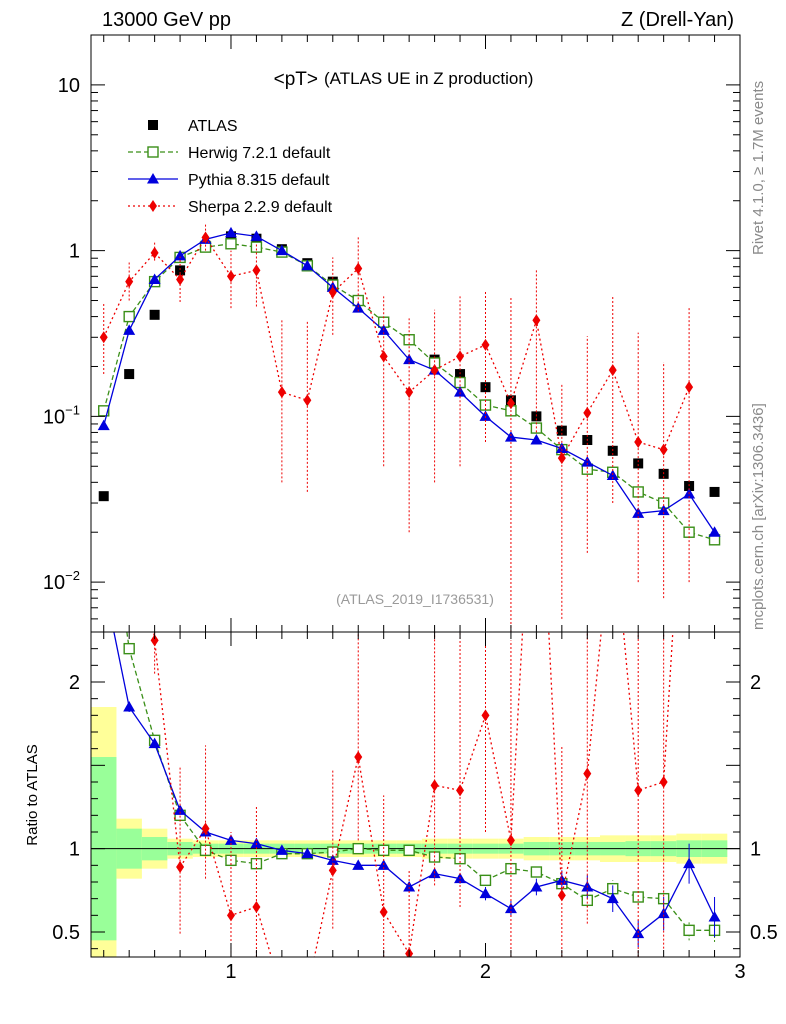 The width and height of the screenshot is (786, 1024). What do you see at coordinates (485, 972) in the screenshot?
I see `xtick-label: 2` at bounding box center [485, 972].